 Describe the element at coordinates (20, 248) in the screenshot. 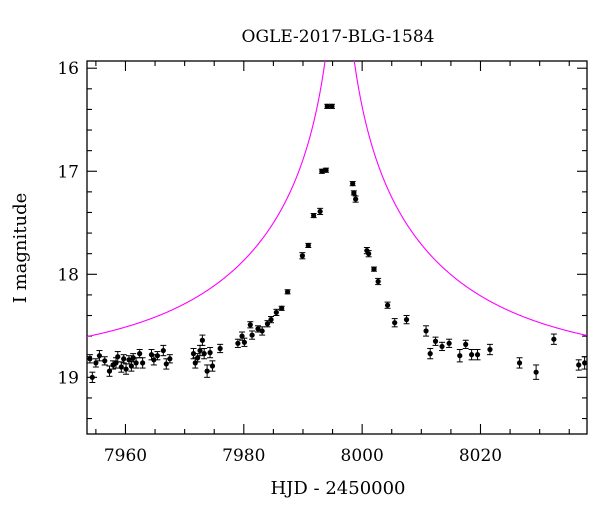

I see `y-axis-title: I magnitude` at that location.